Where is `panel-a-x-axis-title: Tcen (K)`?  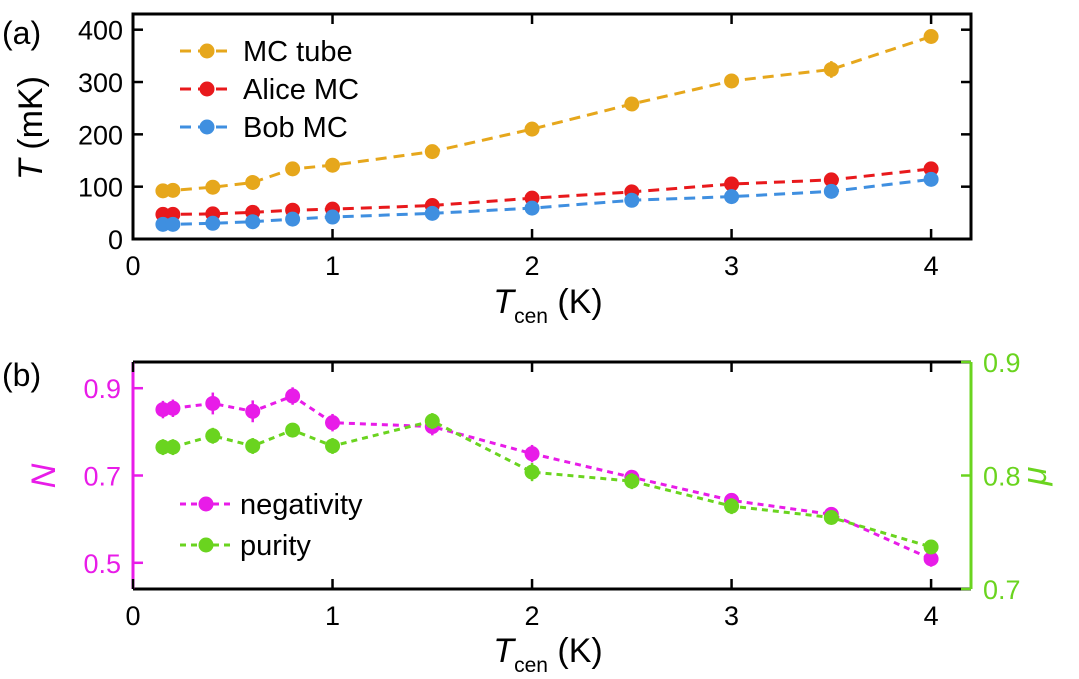
panel-a-x-axis-title: Tcen (K) is located at coordinates (547, 305).